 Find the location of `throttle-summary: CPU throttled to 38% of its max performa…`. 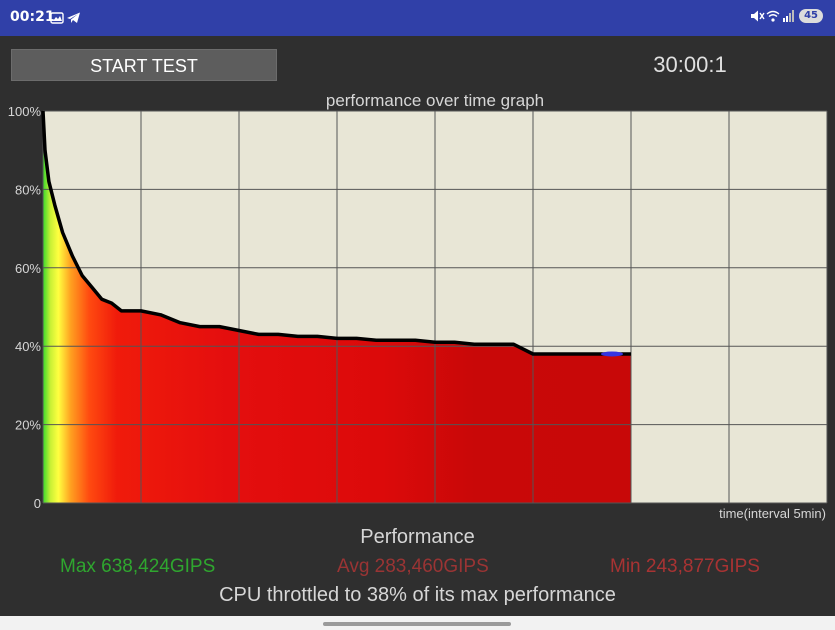

throttle-summary: CPU throttled to 38% of its max performa… is located at coordinates (417, 595).